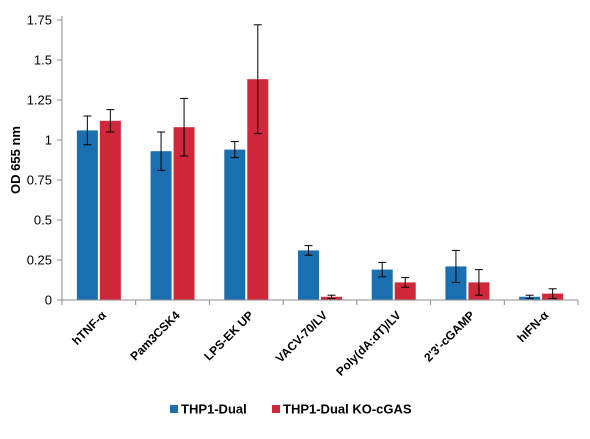  What do you see at coordinates (43, 220) in the screenshot?
I see `y-tick-label: 0.5` at bounding box center [43, 220].